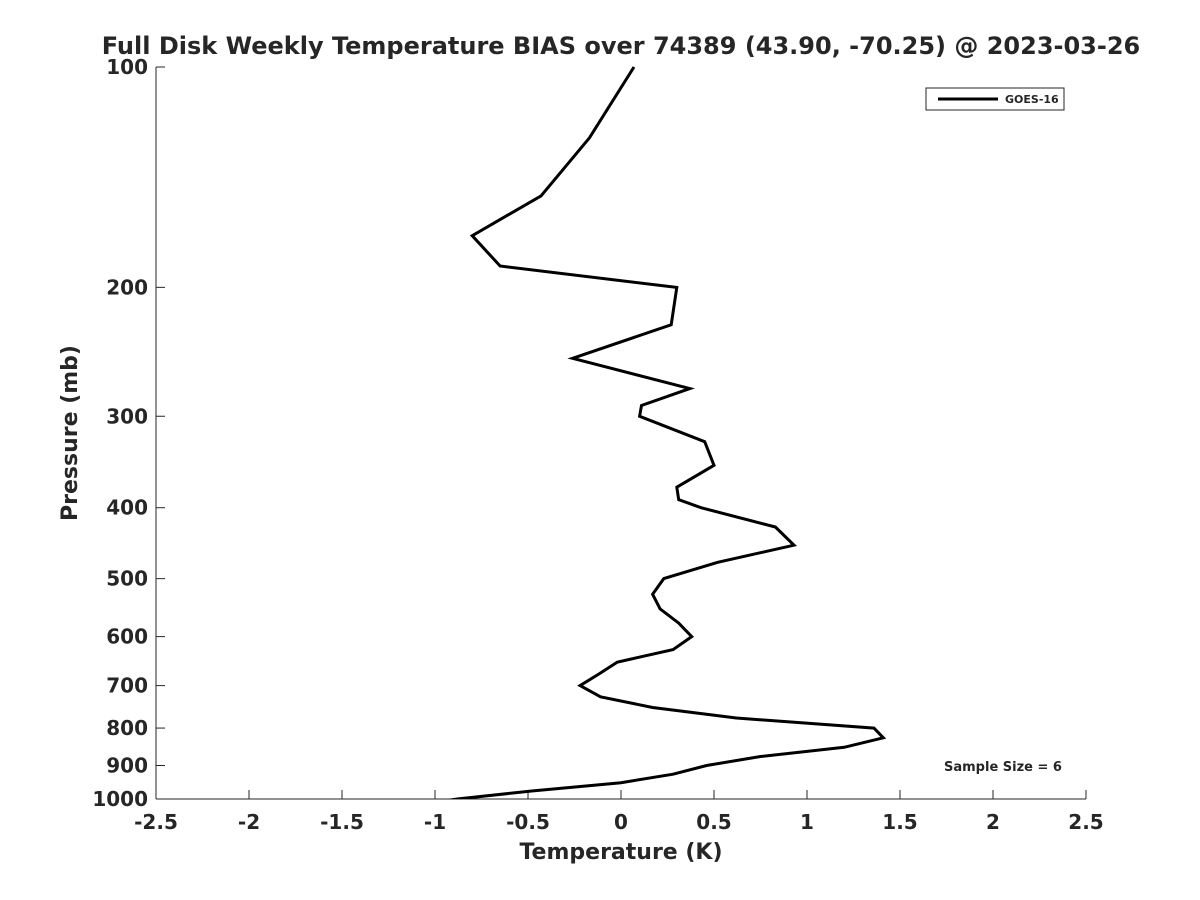 The image size is (1200, 900). Describe the element at coordinates (127, 508) in the screenshot. I see `y-tick-label: 400` at that location.